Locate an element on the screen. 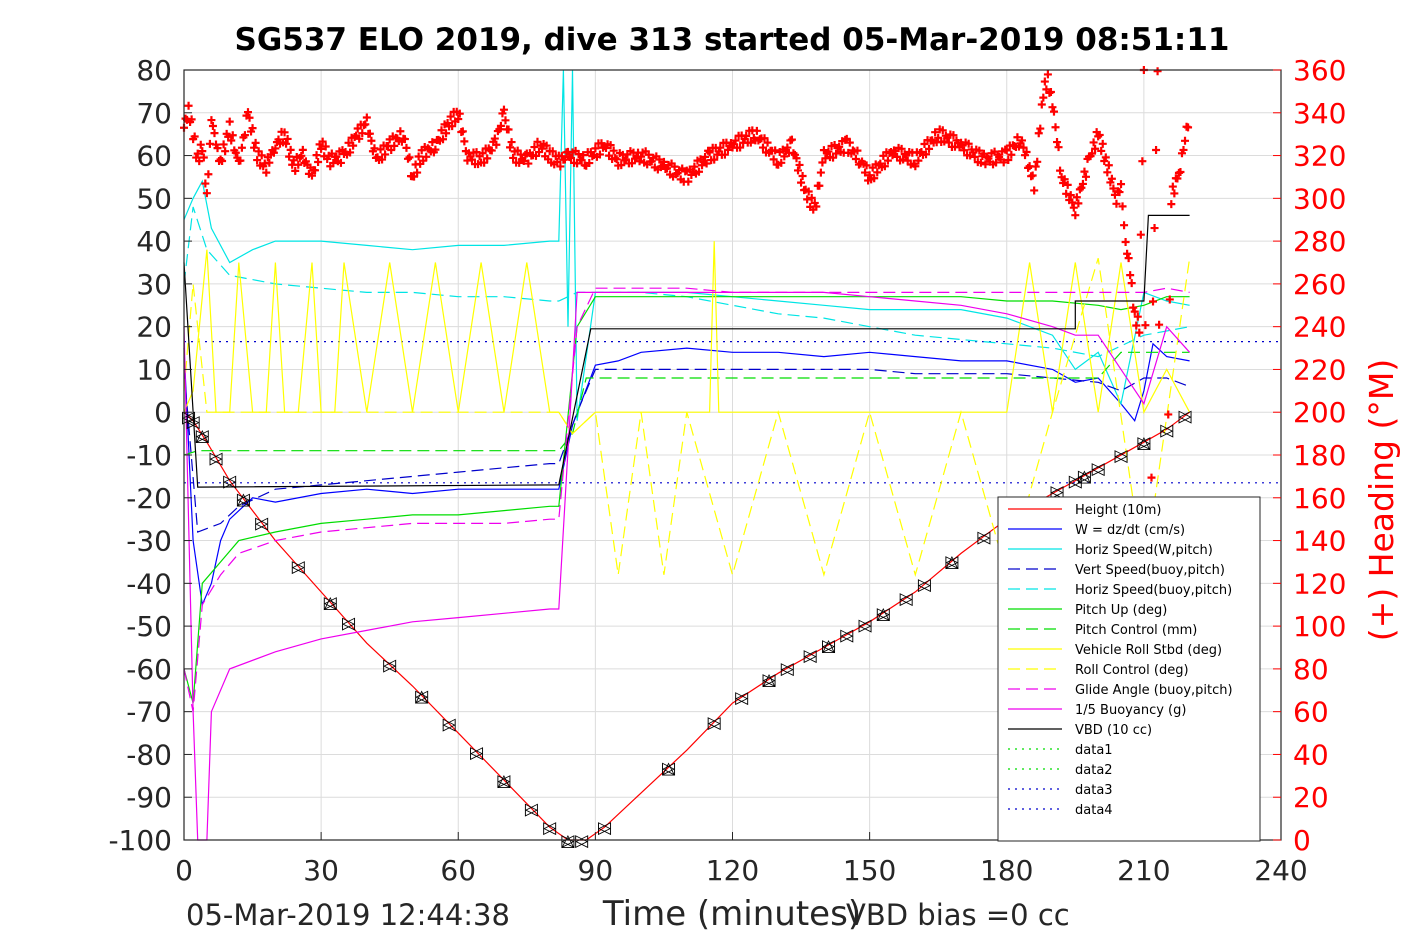 The width and height of the screenshot is (1417, 945). legend-box is located at coordinates (1129, 669).